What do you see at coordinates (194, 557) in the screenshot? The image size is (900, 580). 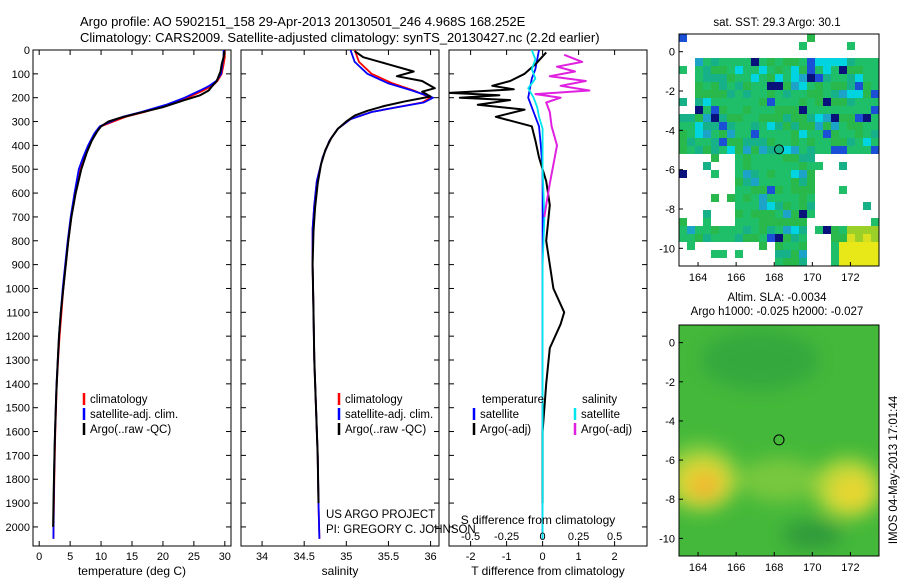 I see `temperature-xtick-label: 25` at bounding box center [194, 557].